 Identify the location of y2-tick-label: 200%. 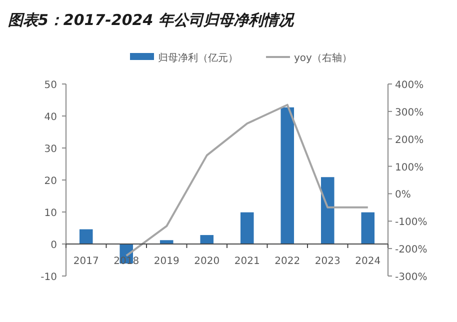
(409, 140).